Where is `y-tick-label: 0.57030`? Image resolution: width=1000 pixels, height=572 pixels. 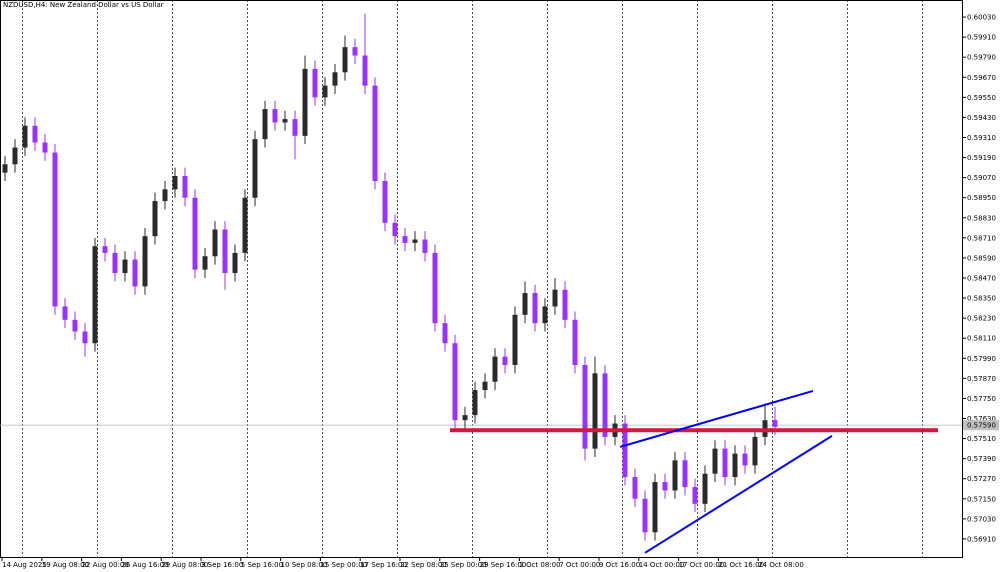 y-tick-label: 0.57030 is located at coordinates (981, 519).